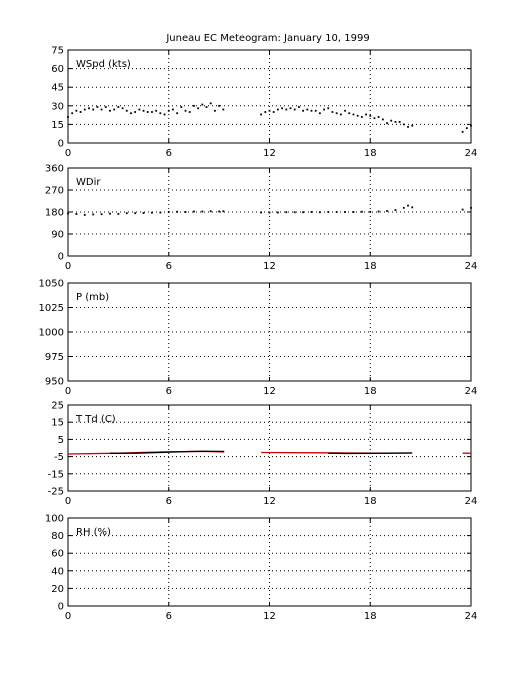 The height and width of the screenshot is (683, 520). Describe the element at coordinates (57, 106) in the screenshot. I see `y-tick-label: 30` at that location.